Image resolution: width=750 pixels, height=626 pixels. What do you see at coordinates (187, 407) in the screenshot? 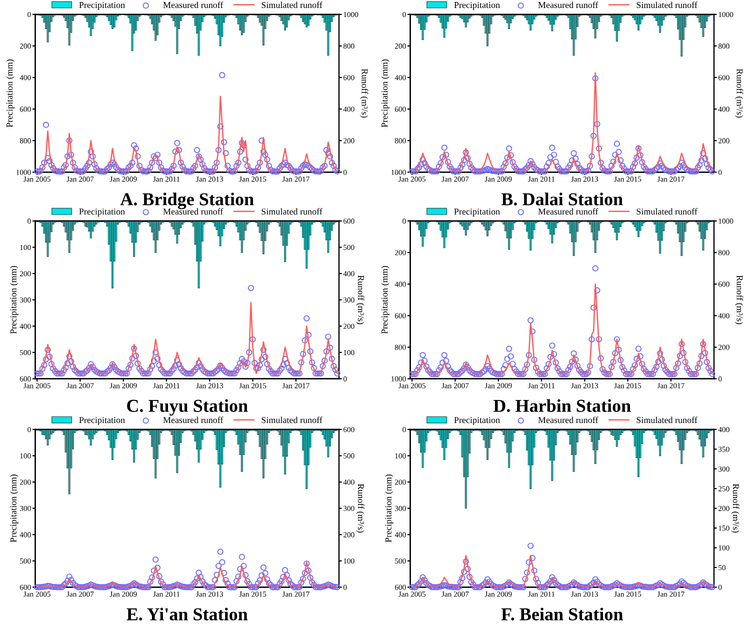
I see `text: C. Fuyu Station` at bounding box center [187, 407].